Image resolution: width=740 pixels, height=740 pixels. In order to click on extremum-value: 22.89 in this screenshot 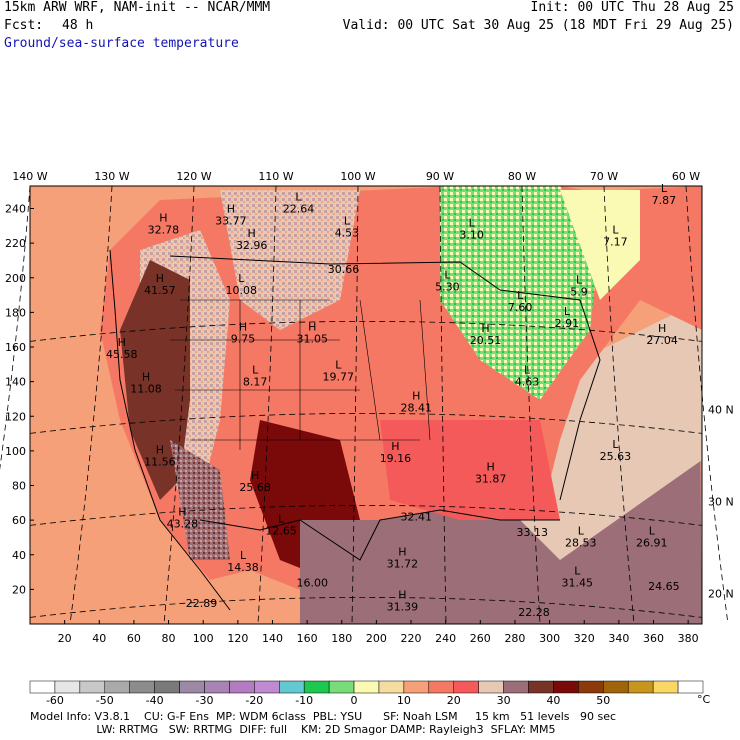, I will do `click(202, 603)`.